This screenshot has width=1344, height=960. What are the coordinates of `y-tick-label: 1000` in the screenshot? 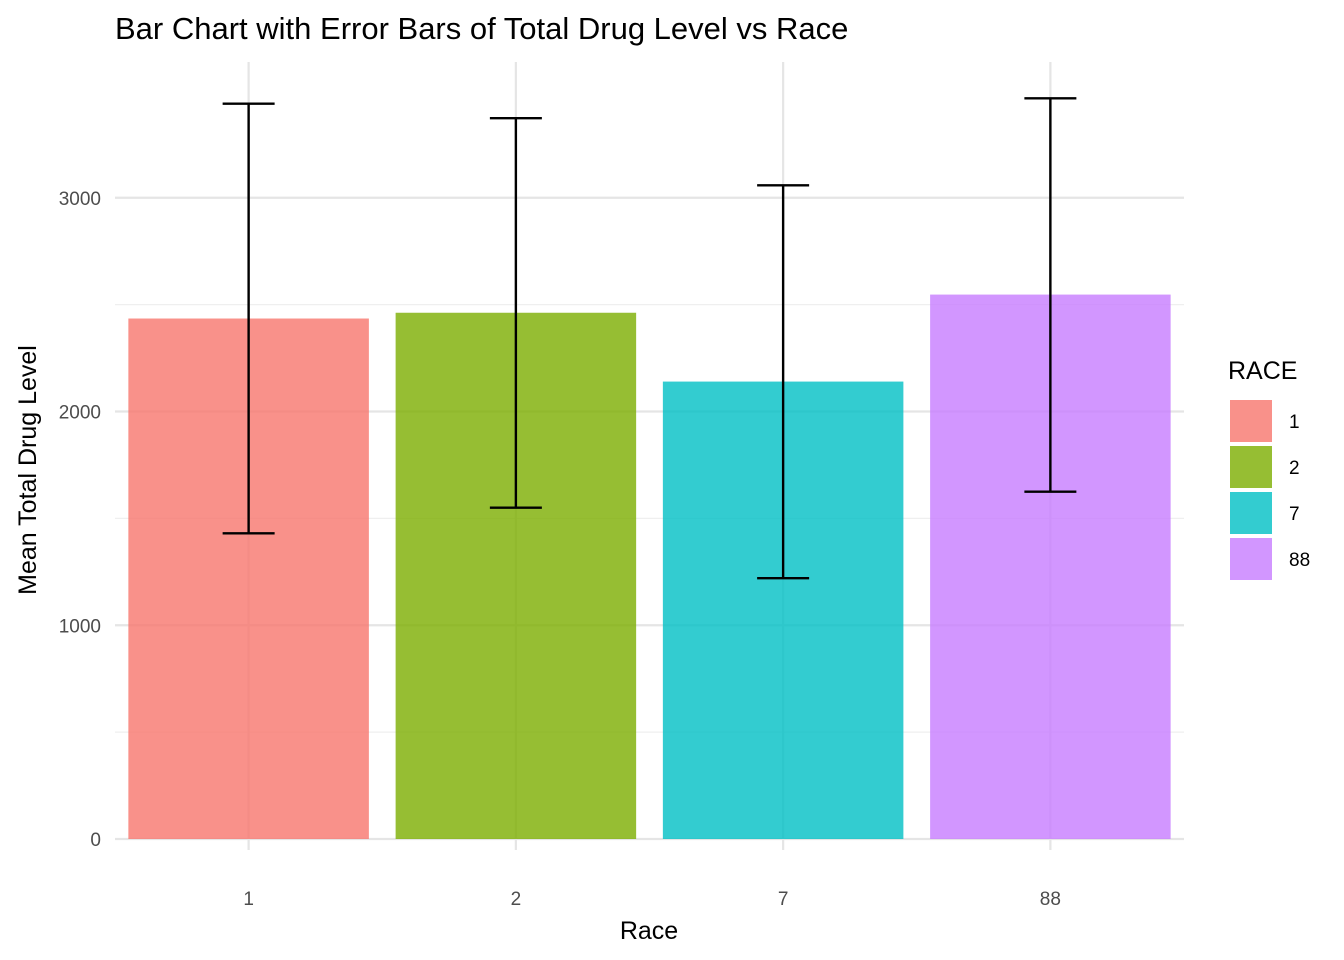 It's located at (80, 626).